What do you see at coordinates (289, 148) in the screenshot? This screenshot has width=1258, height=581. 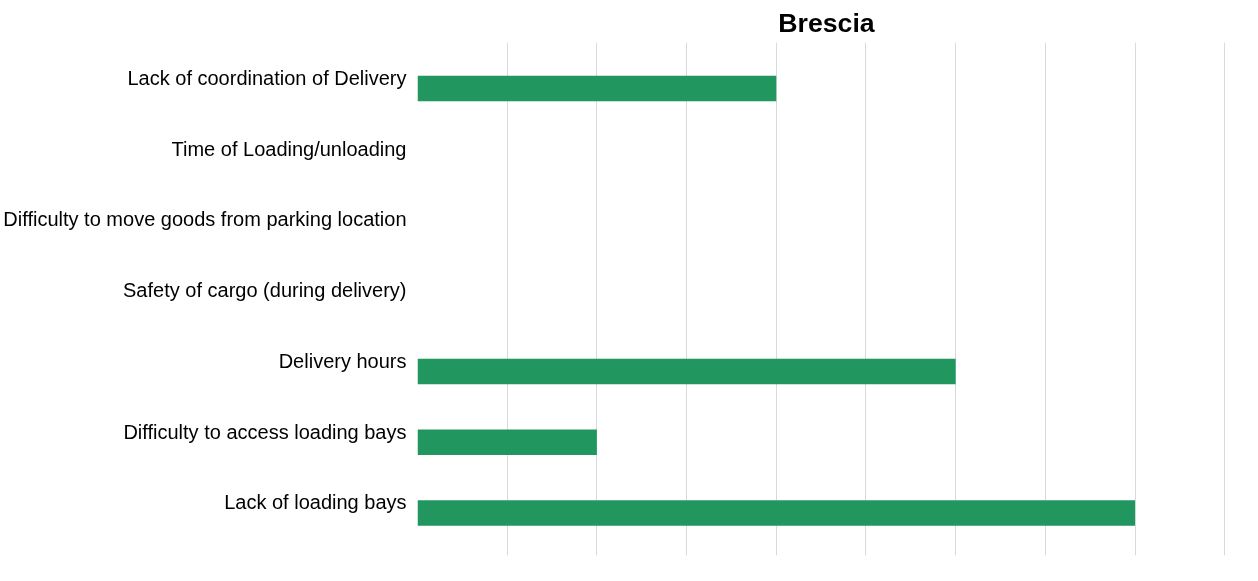 I see `y-tick-label: Time of Loading/unloading` at bounding box center [289, 148].